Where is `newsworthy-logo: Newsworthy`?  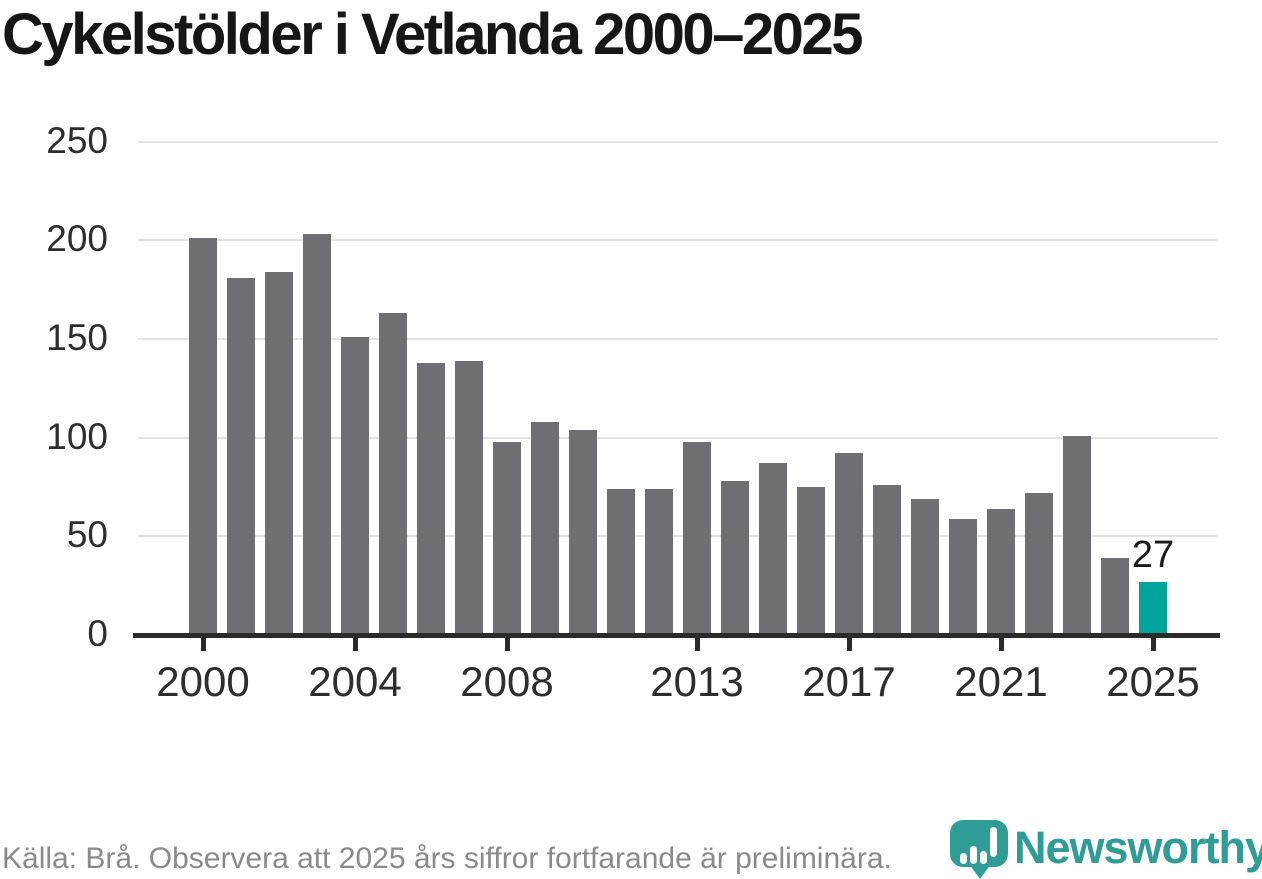
newsworthy-logo: Newsworthy is located at coordinates (1106, 848).